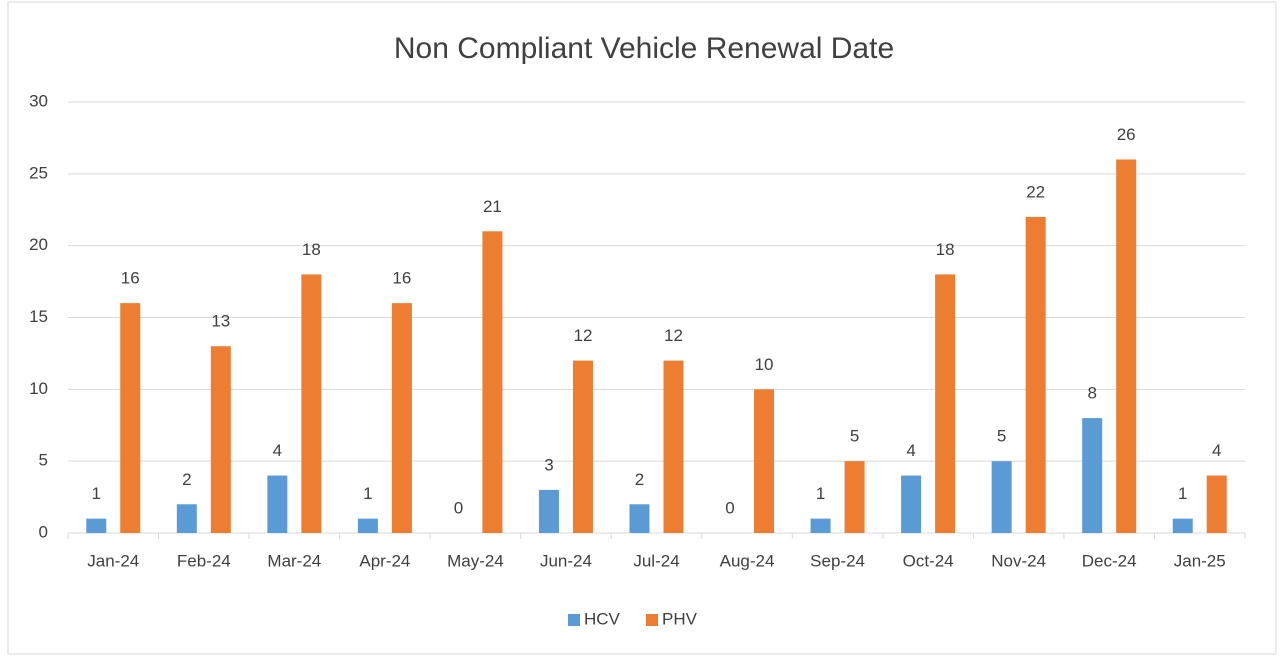  Describe the element at coordinates (43, 531) in the screenshot. I see `y-tick-label: 0` at that location.